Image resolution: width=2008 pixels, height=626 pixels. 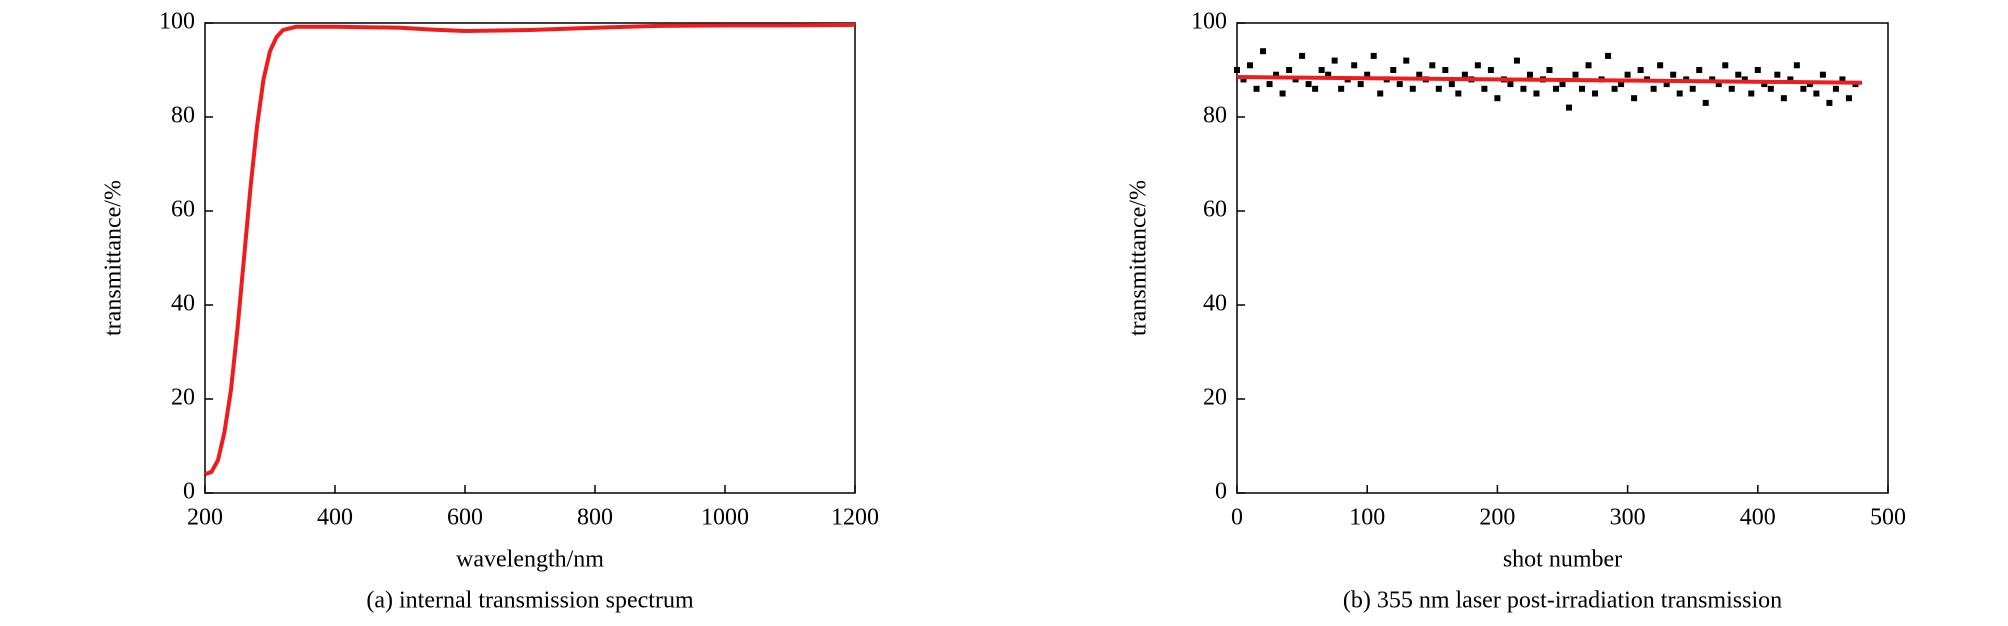 I want to click on x-tick-label: 600, so click(x=465, y=518).